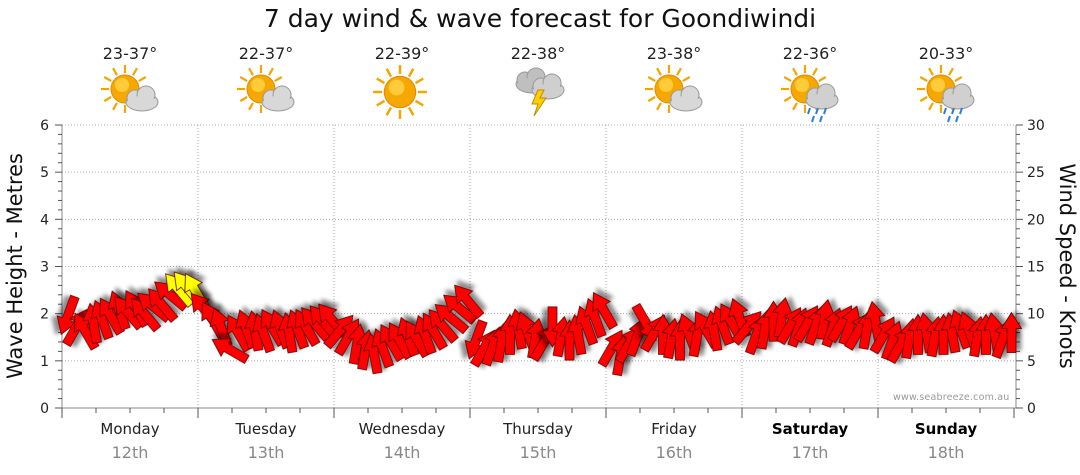  Describe the element at coordinates (538, 452) in the screenshot. I see `day-date: 15th` at that location.